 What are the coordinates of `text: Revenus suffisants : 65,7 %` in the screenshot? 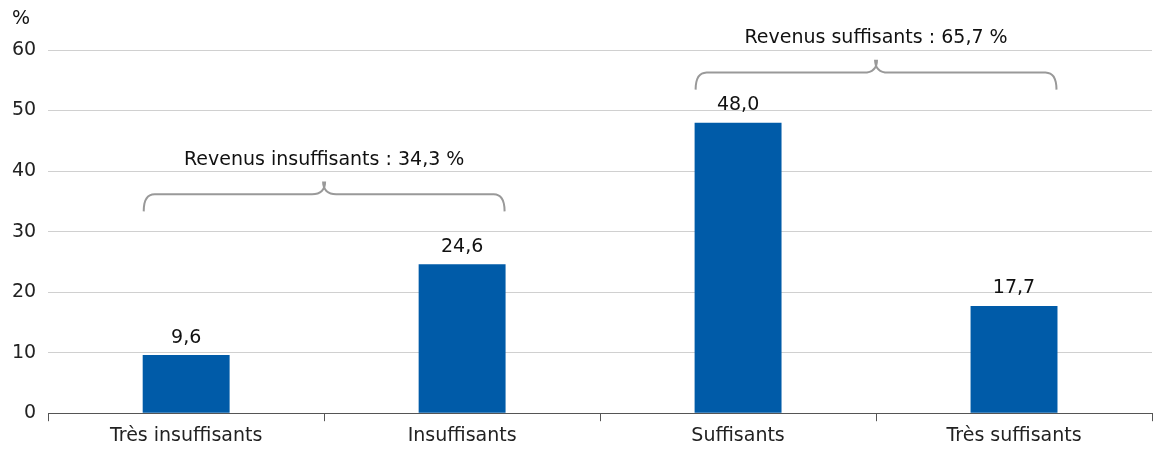 It's located at (876, 36).